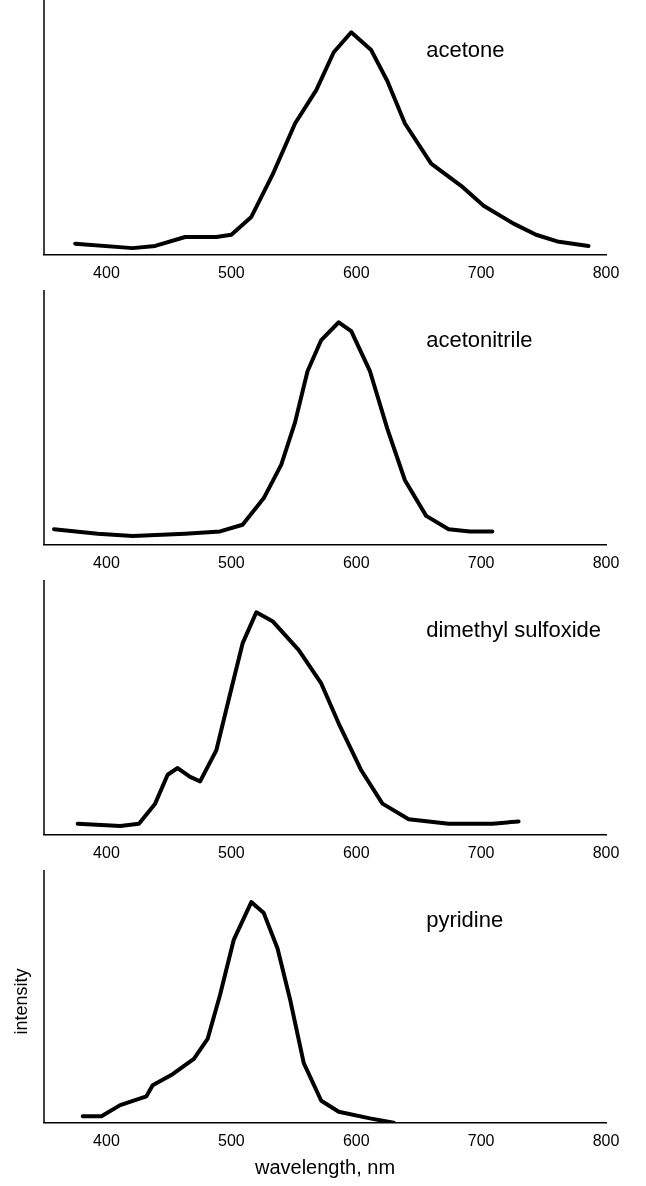  I want to click on annotation: dimethyl sulfoxide, so click(514, 630).